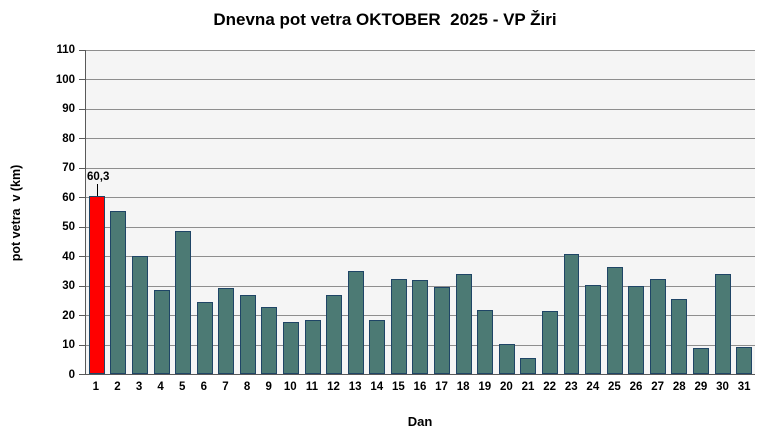 This screenshot has height=439, width=770. What do you see at coordinates (463, 387) in the screenshot?
I see `x-axis-label-18: 18` at bounding box center [463, 387].